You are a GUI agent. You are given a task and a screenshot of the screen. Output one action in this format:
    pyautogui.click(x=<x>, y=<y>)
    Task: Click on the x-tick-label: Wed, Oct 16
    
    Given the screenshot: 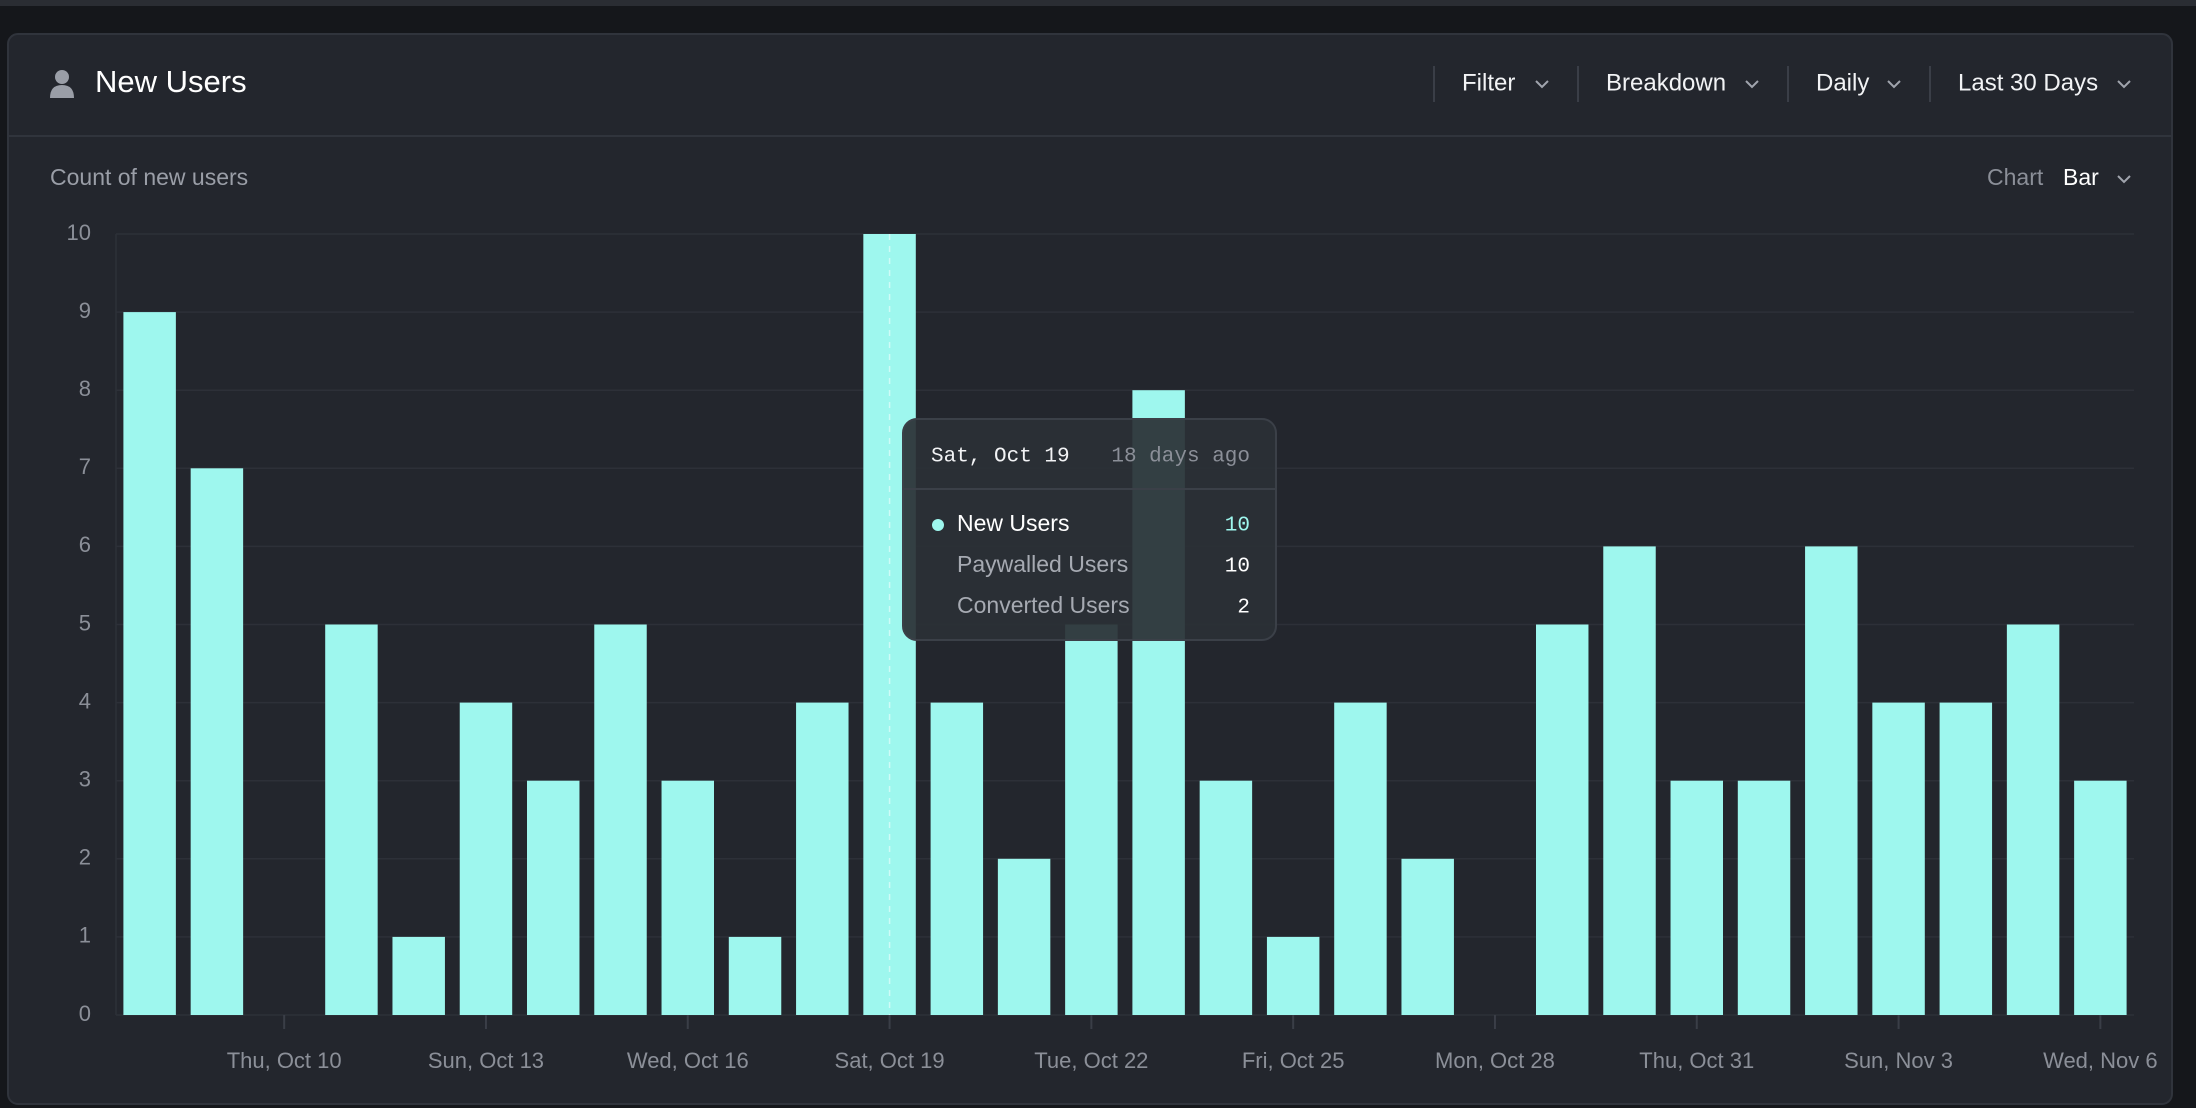 What is the action you would take?
    pyautogui.click(x=688, y=1060)
    